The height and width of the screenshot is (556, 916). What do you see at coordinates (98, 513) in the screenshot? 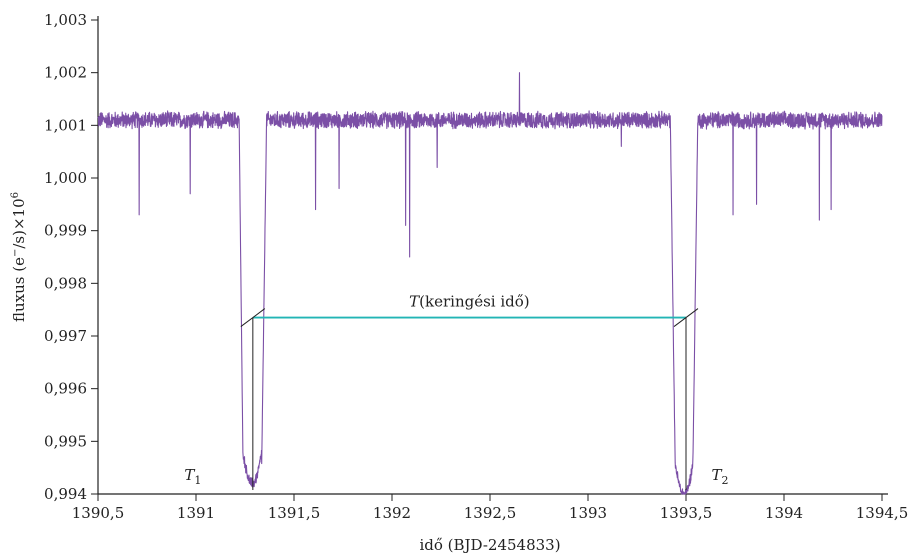
I see `x-tick-label: 1390,5` at bounding box center [98, 513].